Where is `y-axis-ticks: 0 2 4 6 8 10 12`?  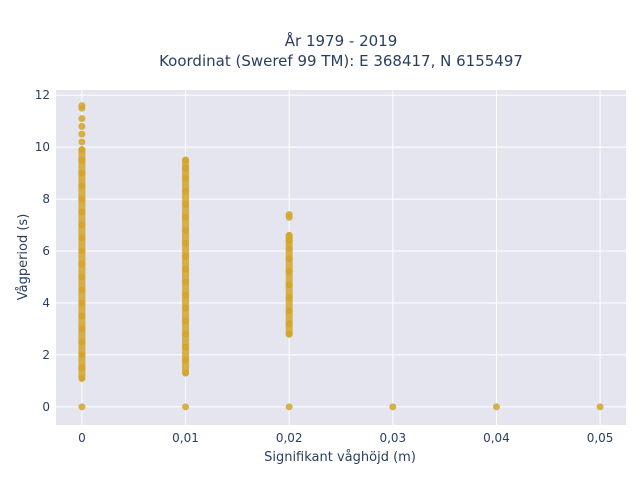
y-axis-ticks: 0 2 4 6 8 10 12 is located at coordinates (42, 251).